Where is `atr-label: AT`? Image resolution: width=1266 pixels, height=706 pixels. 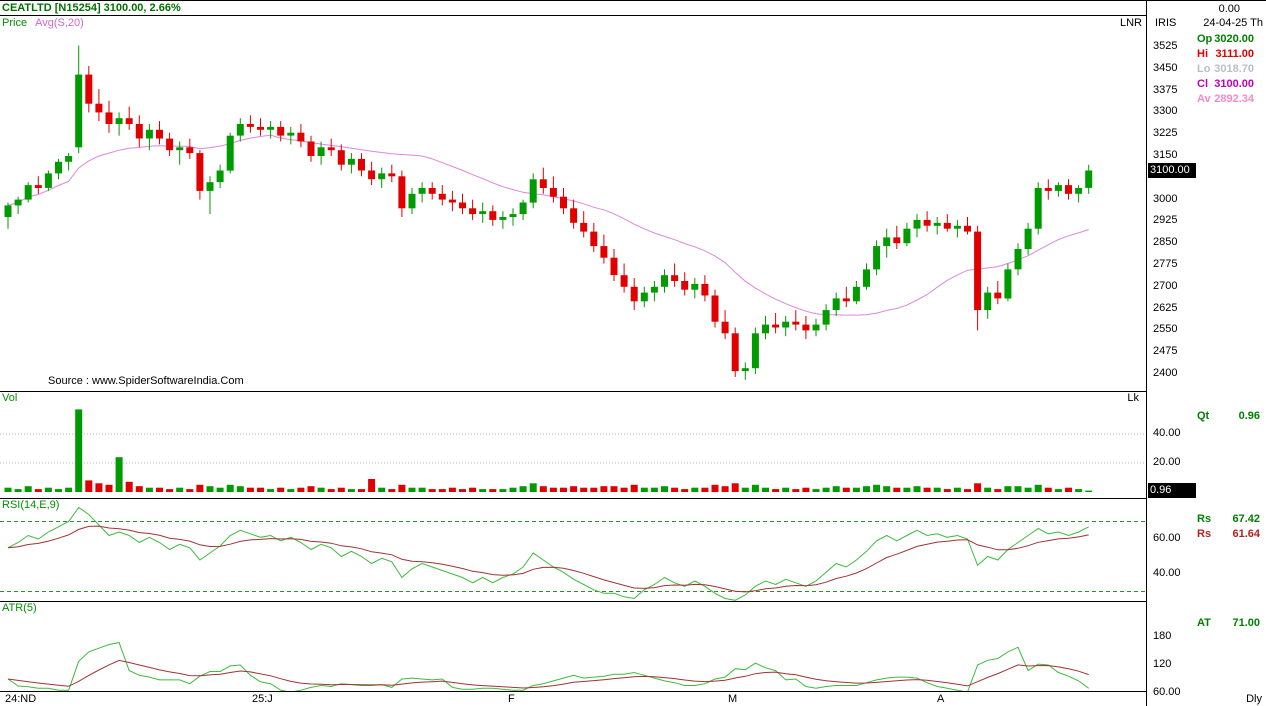
atr-label: AT is located at coordinates (1204, 623).